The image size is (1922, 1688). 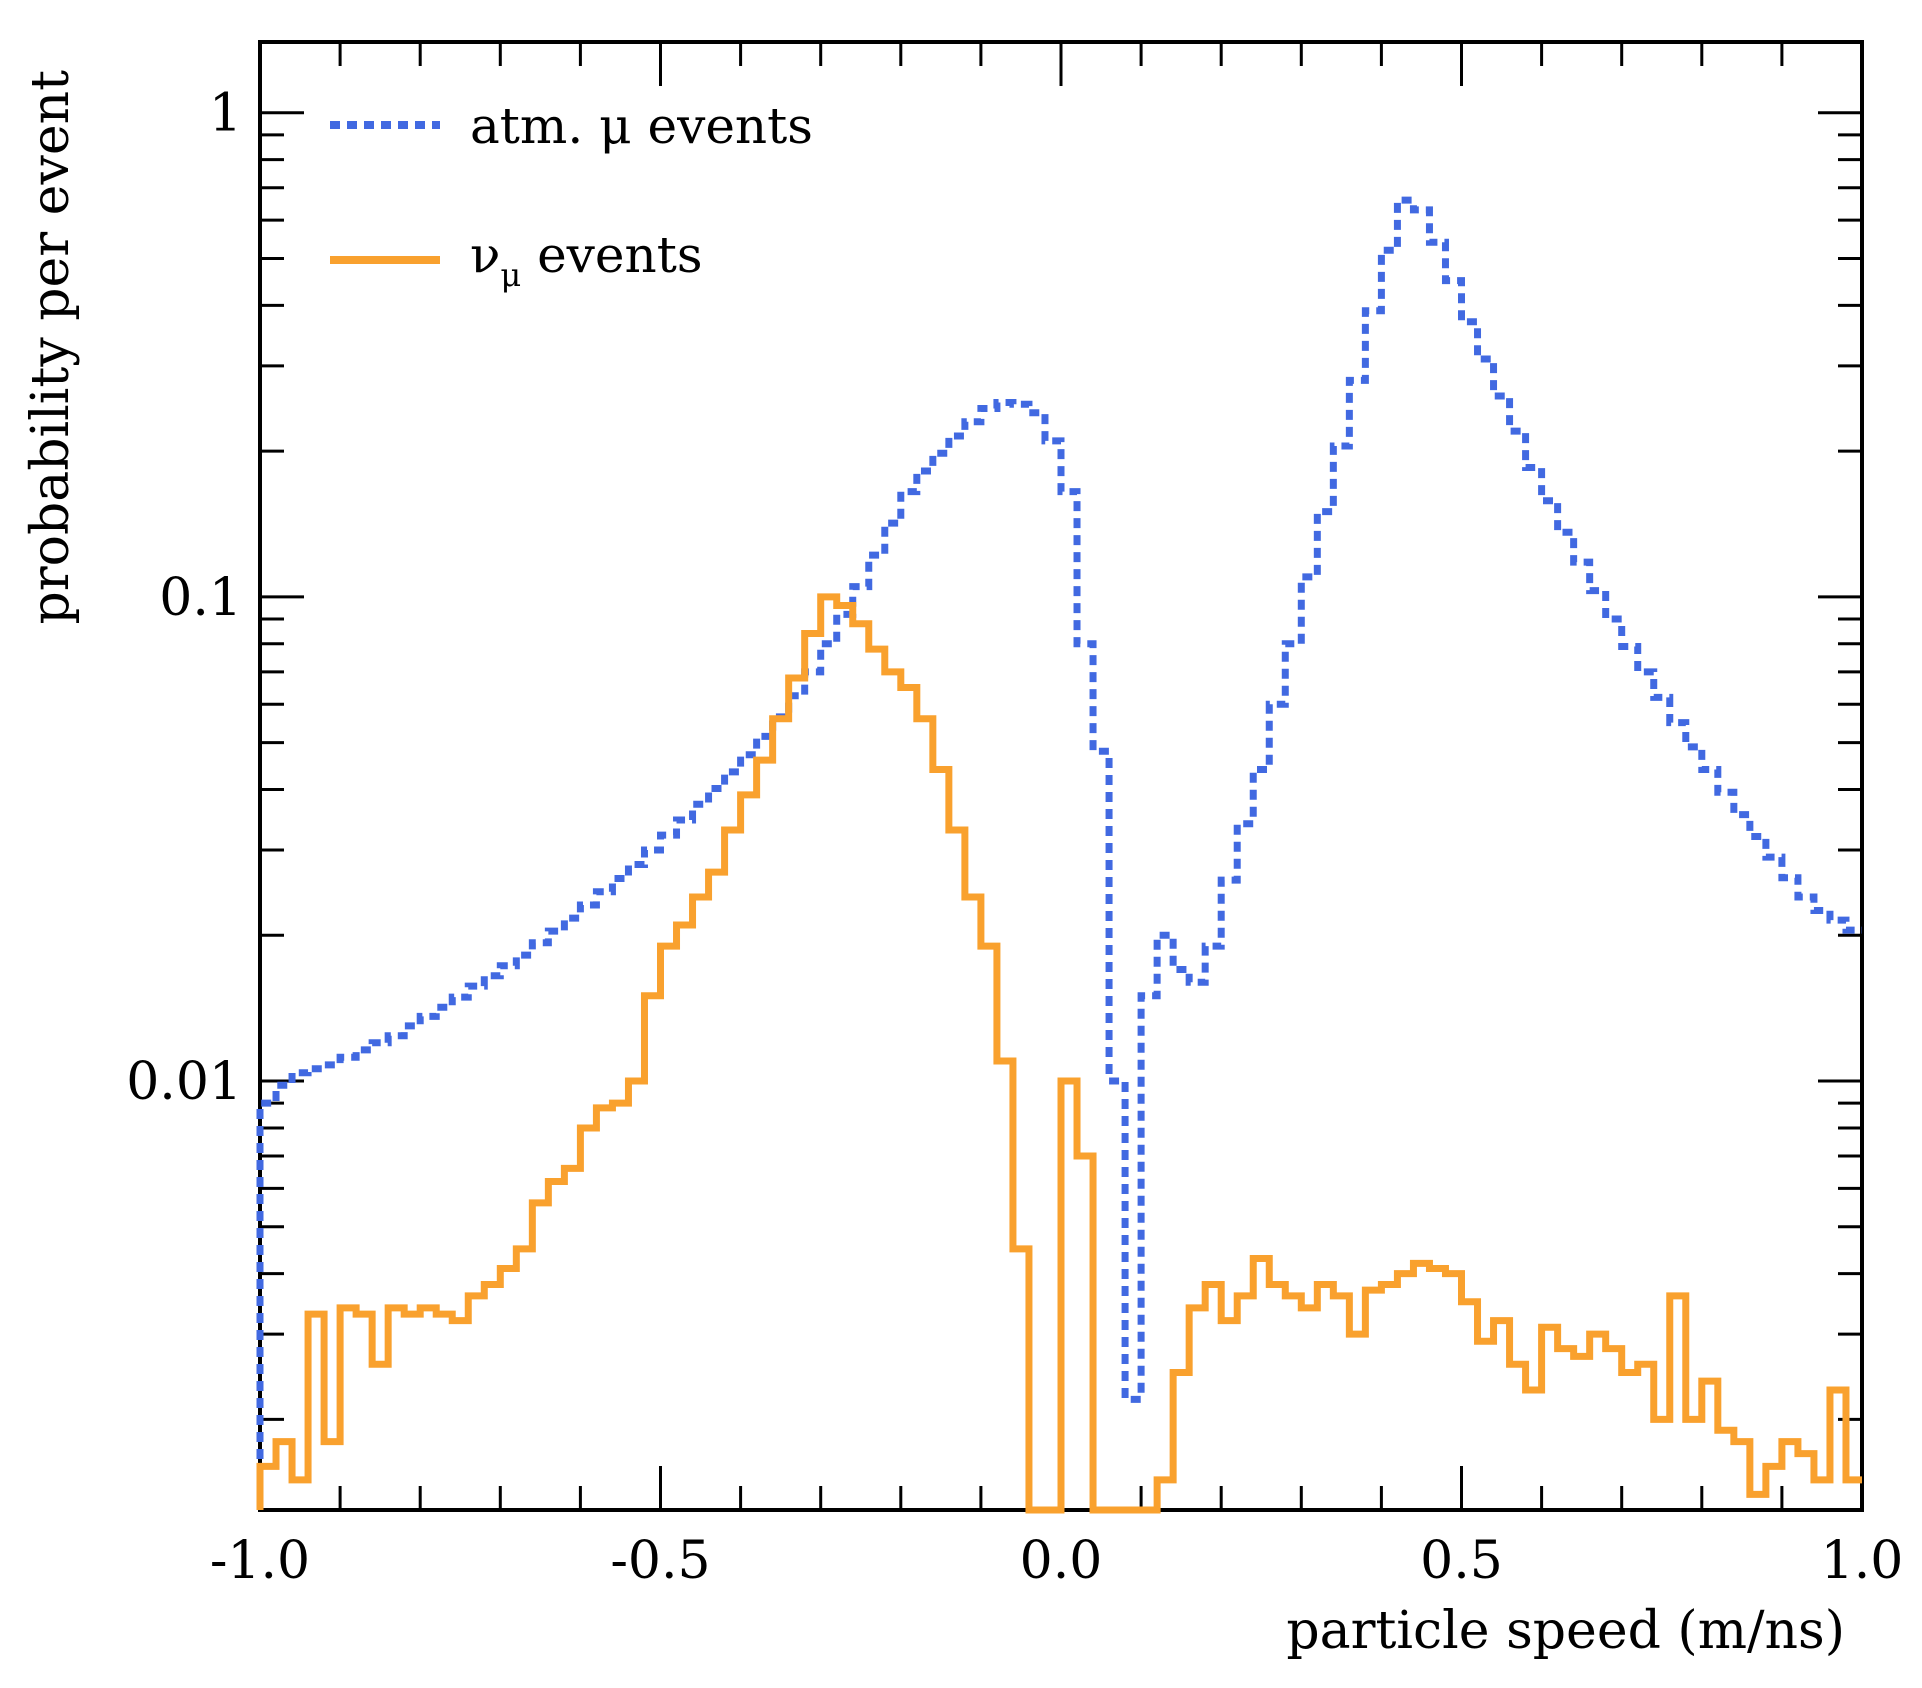 I want to click on x-axis-title: particle speed (m/ns), so click(x=1565, y=1631).